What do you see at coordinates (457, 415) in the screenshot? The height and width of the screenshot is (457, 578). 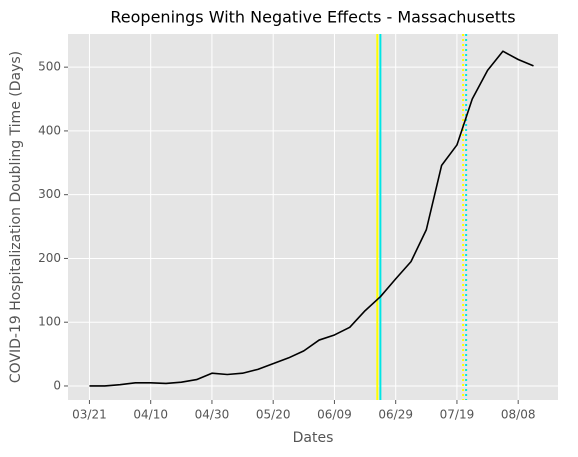 I see `x-tick-label: 07/19` at bounding box center [457, 415].